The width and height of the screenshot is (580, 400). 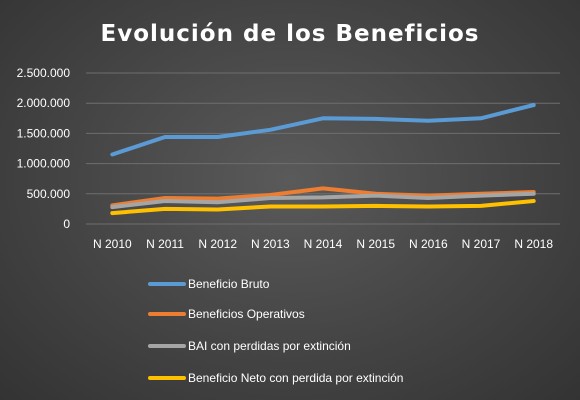 What do you see at coordinates (112, 244) in the screenshot?
I see `x-tick-label: N 2010` at bounding box center [112, 244].